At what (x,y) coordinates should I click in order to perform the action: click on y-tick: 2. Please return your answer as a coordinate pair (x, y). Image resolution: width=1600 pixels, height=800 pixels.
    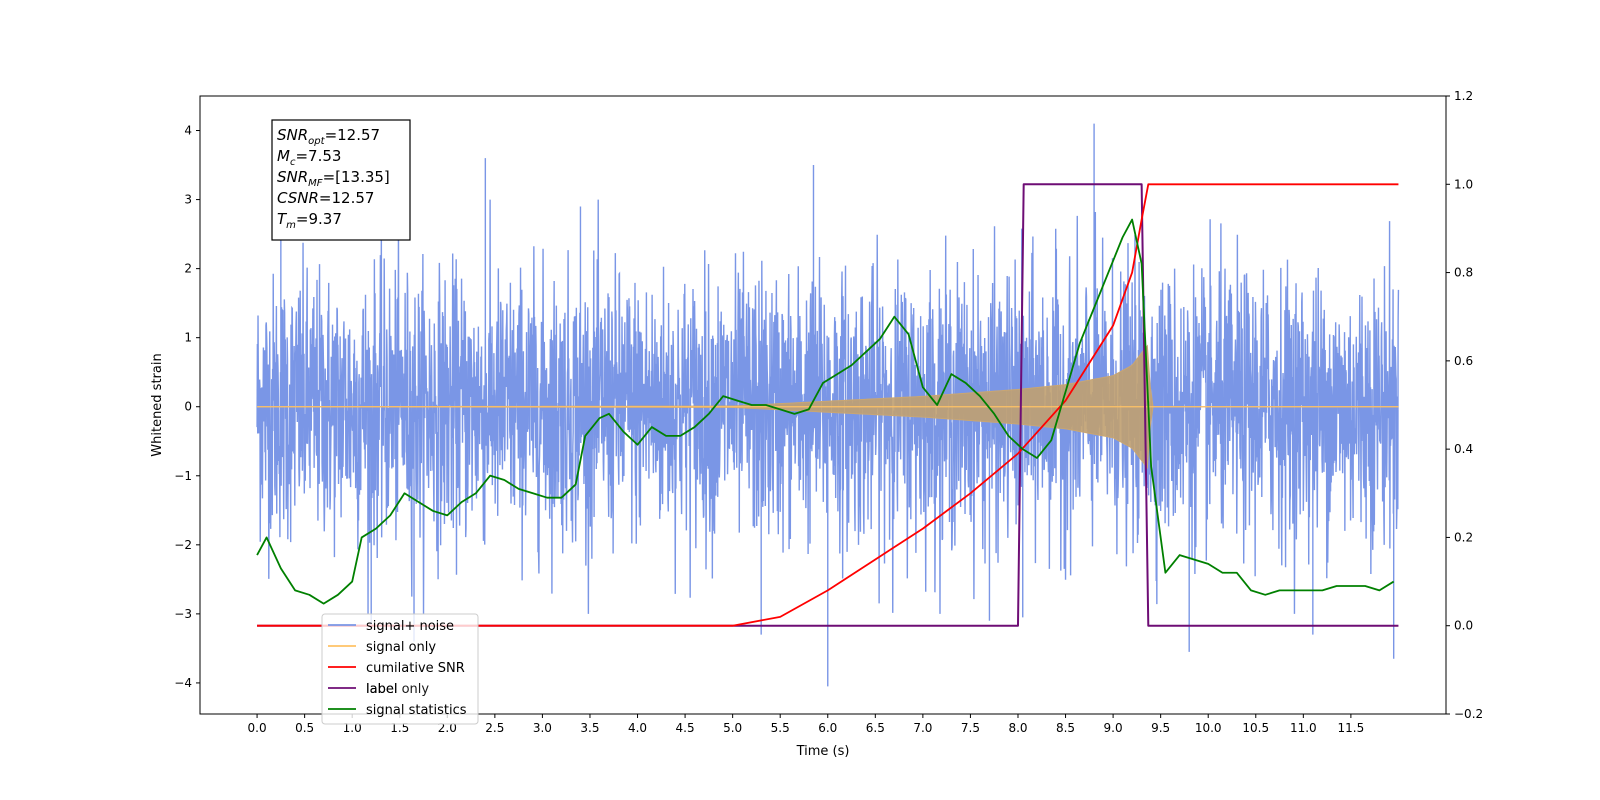
    Looking at the image, I should click on (192, 269).